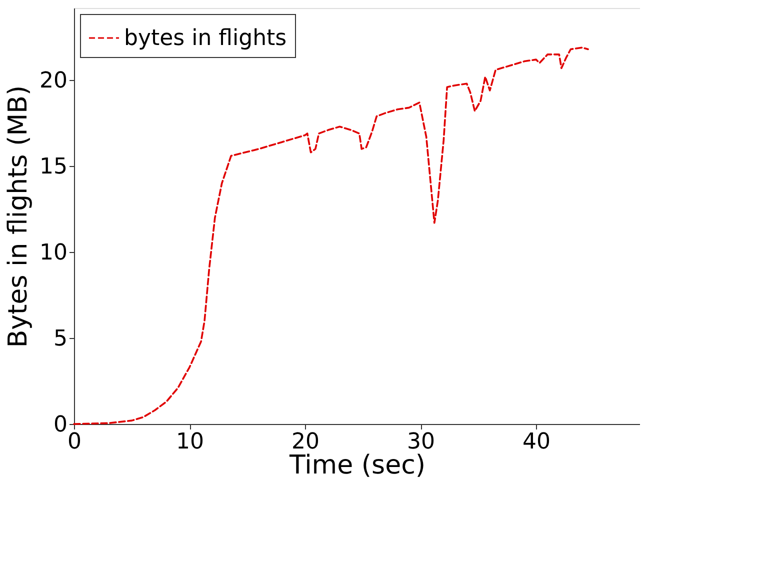  What do you see at coordinates (19, 216) in the screenshot?
I see `y-axis-title: Bytes in flights (MB)` at bounding box center [19, 216].